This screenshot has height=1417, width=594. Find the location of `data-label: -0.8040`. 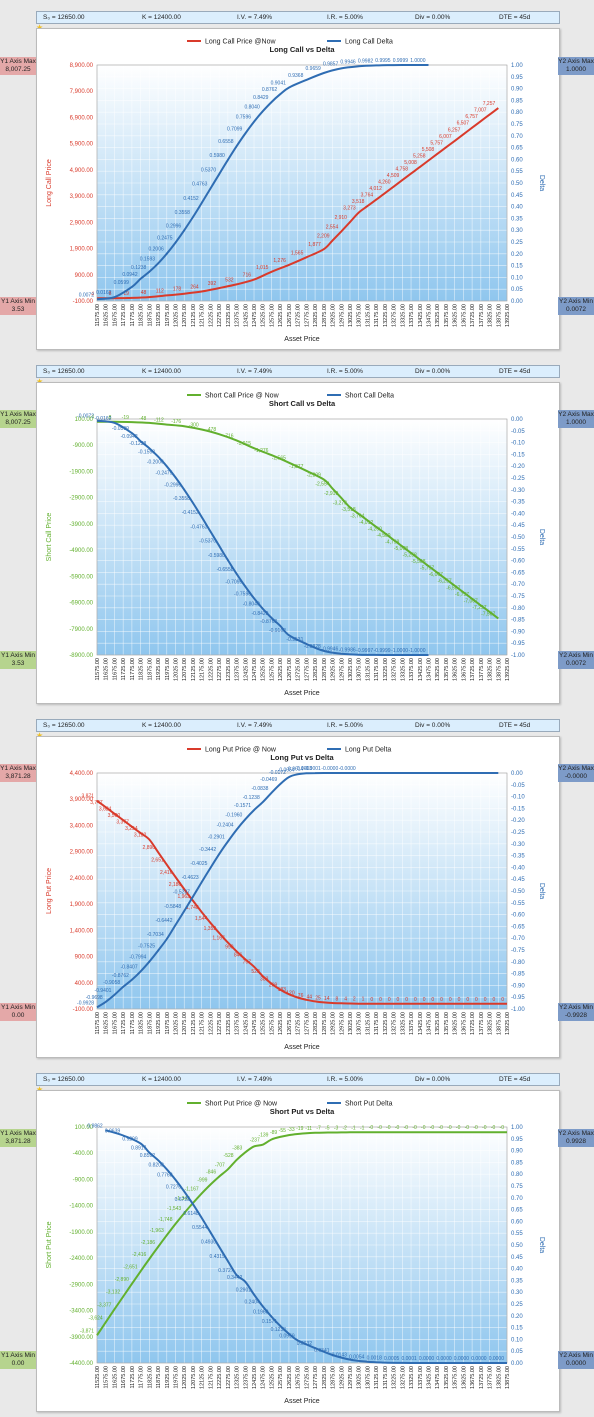

data-label: -0.8040 is located at coordinates (251, 605).